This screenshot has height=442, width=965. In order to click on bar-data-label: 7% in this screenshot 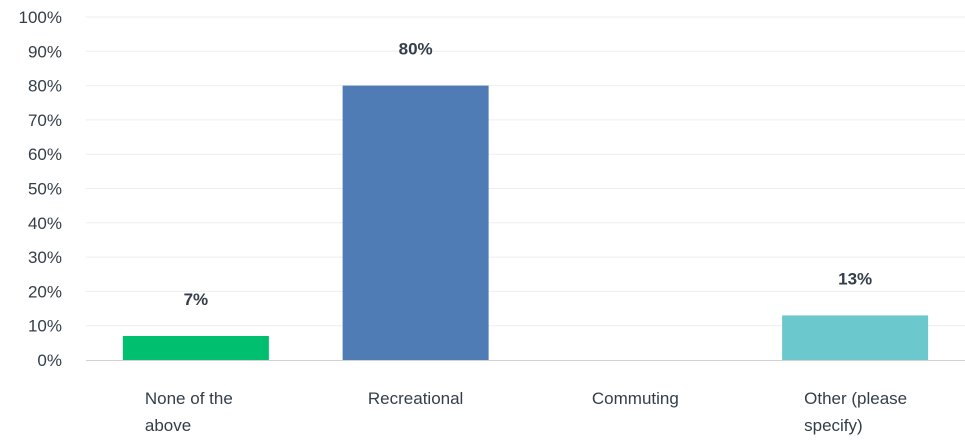, I will do `click(196, 299)`.